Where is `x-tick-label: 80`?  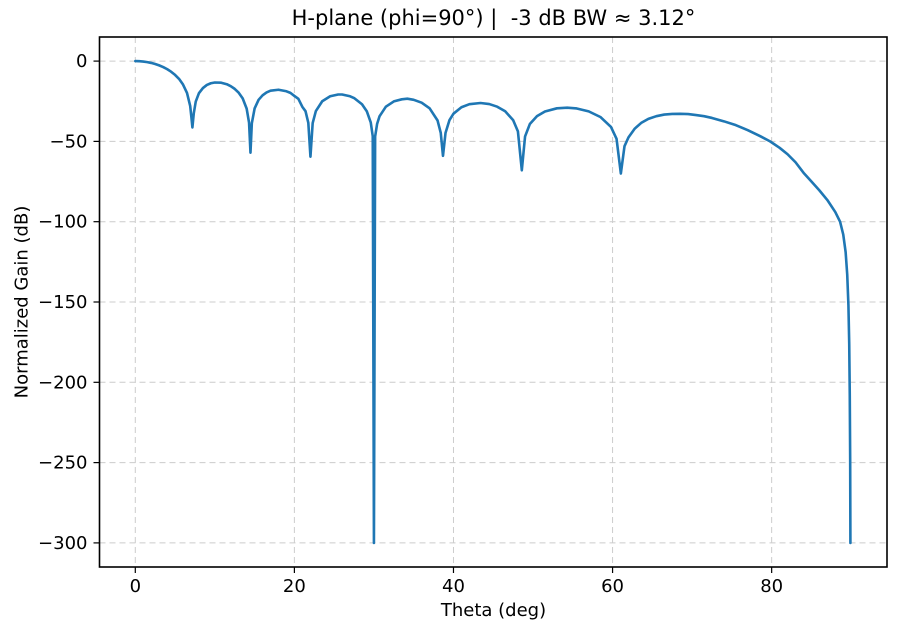 x-tick-label: 80 is located at coordinates (771, 586).